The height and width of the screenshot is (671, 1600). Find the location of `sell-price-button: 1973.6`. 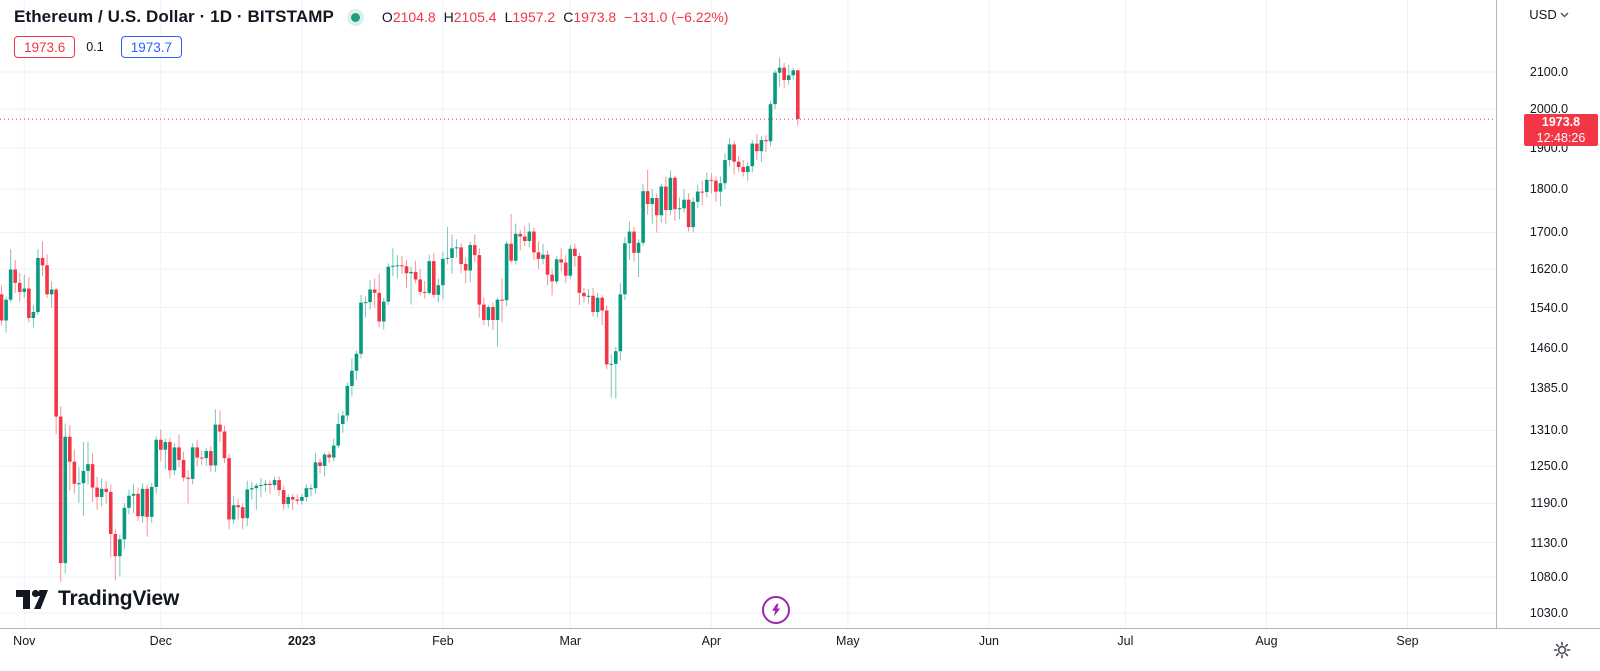

sell-price-button: 1973.6 is located at coordinates (45, 47).